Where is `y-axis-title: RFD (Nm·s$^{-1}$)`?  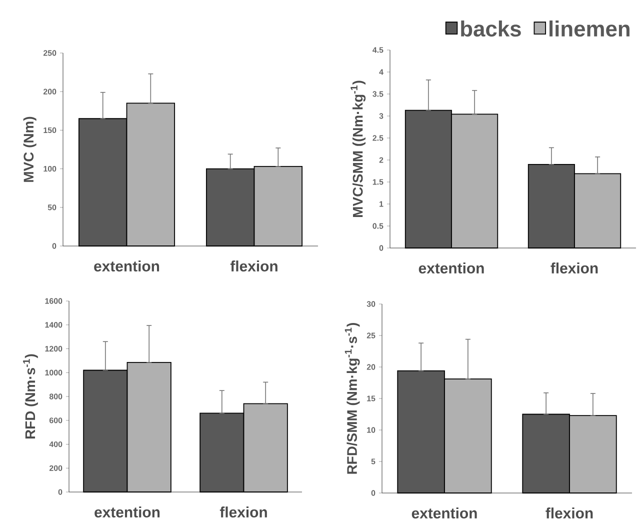 y-axis-title: RFD (Nm·s$^{-1}$) is located at coordinates (30, 396).